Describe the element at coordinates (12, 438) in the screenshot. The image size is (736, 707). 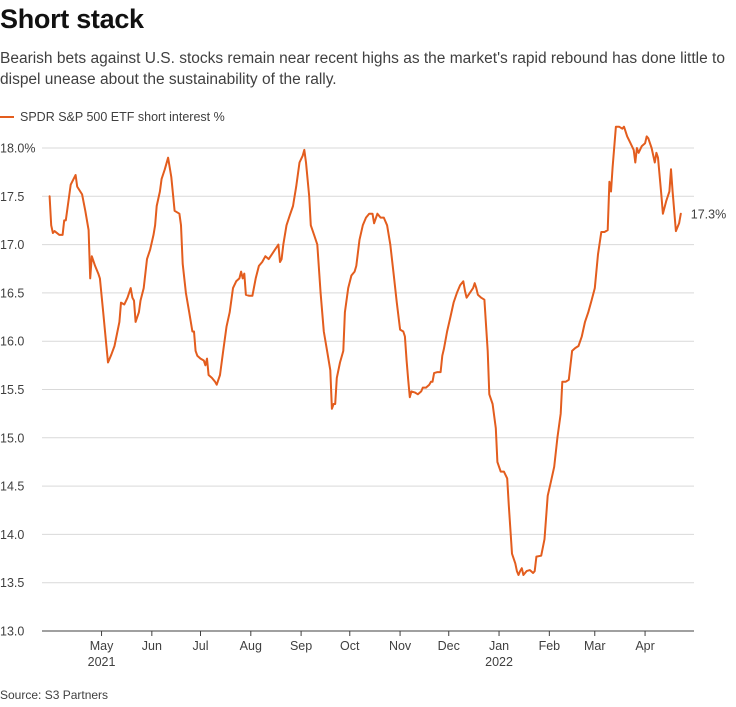
I see `y-tick-label: 15.0` at that location.